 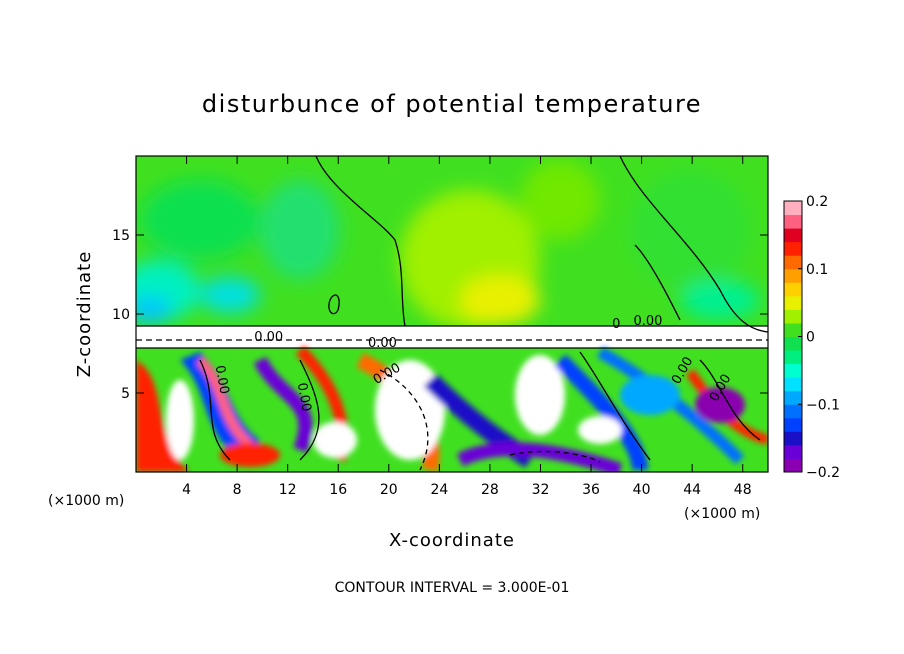 What do you see at coordinates (452, 540) in the screenshot?
I see `x-axis-label: X-coordinate` at bounding box center [452, 540].